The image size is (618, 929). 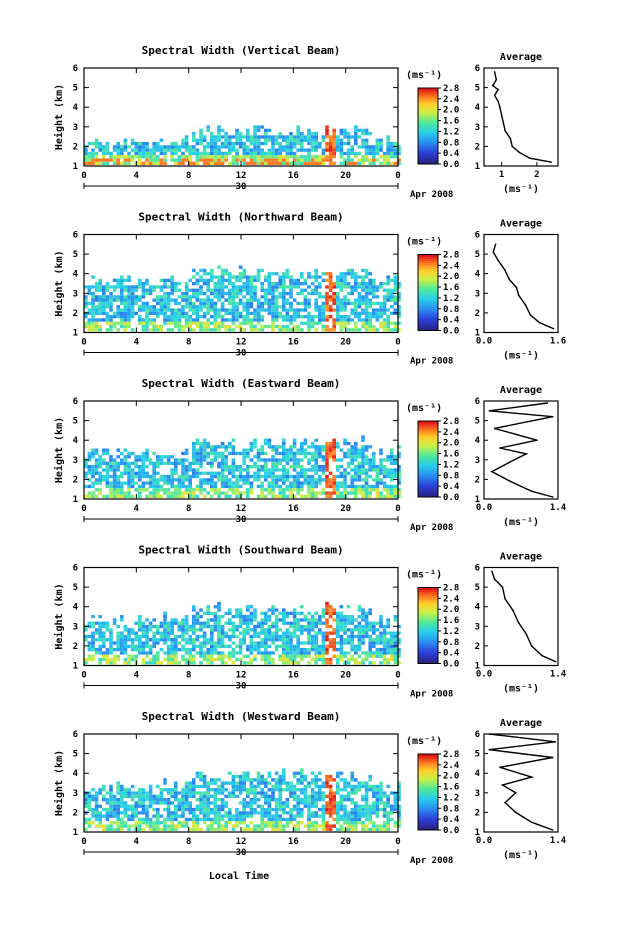 I want to click on colorbar-tick-label: 2.0, so click(x=451, y=444).